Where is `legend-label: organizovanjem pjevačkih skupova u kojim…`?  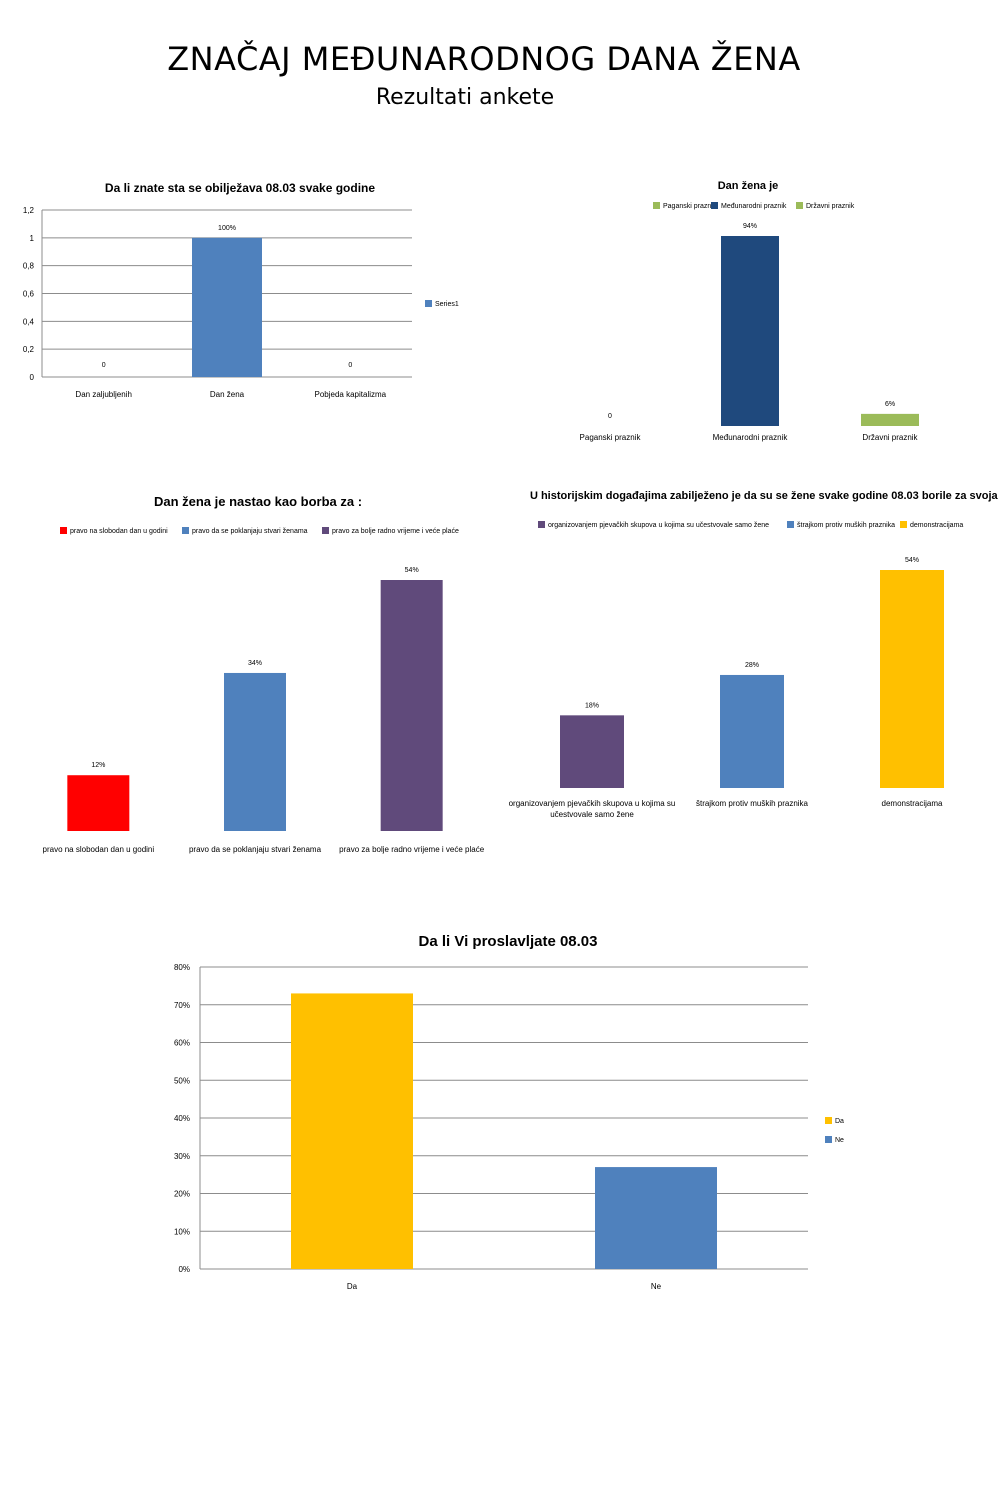
legend-label: organizovanjem pjevačkih skupova u kojim… is located at coordinates (658, 525).